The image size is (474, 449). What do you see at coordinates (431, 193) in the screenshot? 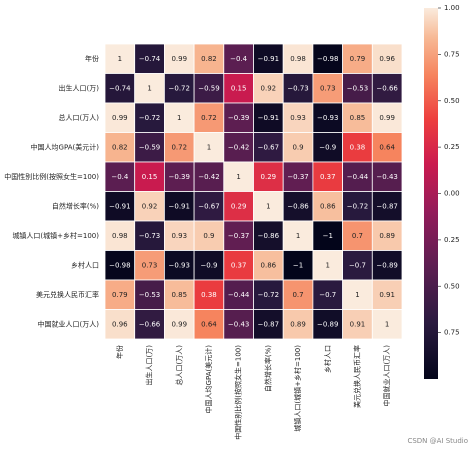
I see `colorbar-gradient` at bounding box center [431, 193].